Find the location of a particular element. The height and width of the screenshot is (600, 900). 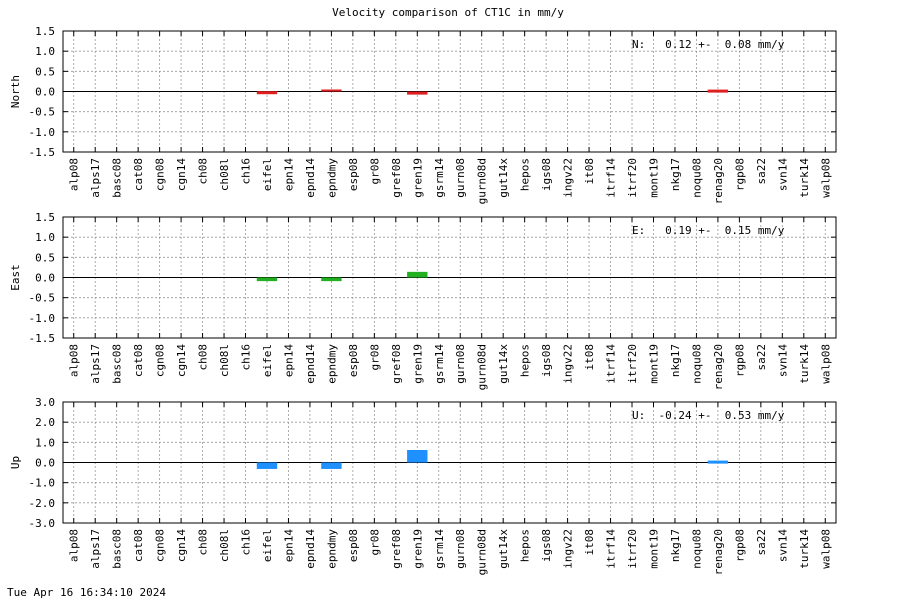

summary-annotation: N: 0.12 +- 0.08 mm/y is located at coordinates (708, 44).